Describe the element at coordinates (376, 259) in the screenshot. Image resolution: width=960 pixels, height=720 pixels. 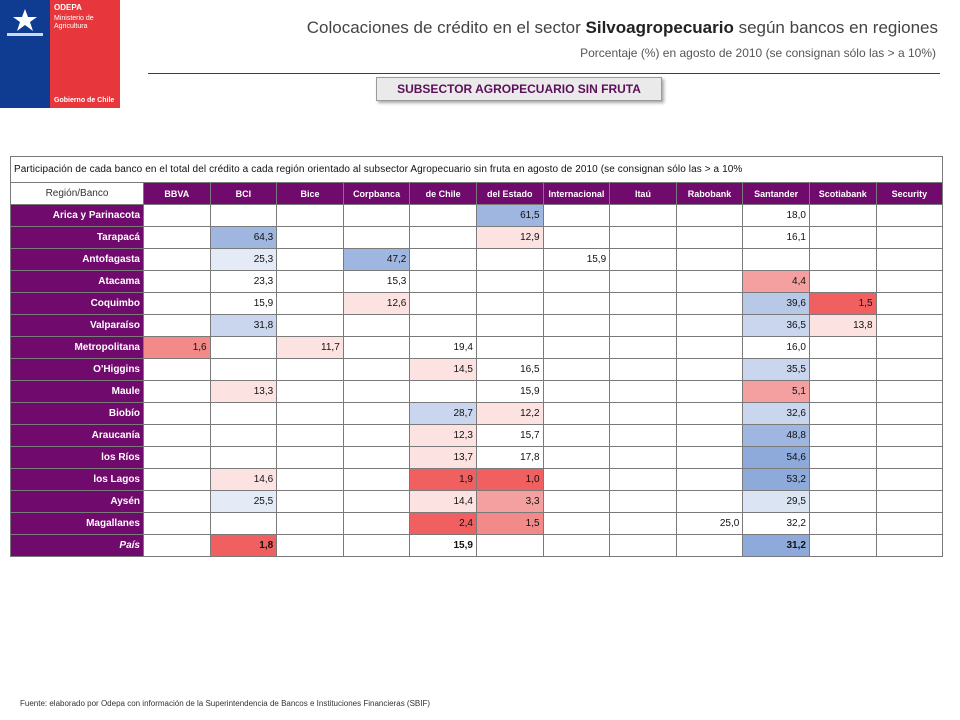
I see `value-cell: 47,2` at that location.